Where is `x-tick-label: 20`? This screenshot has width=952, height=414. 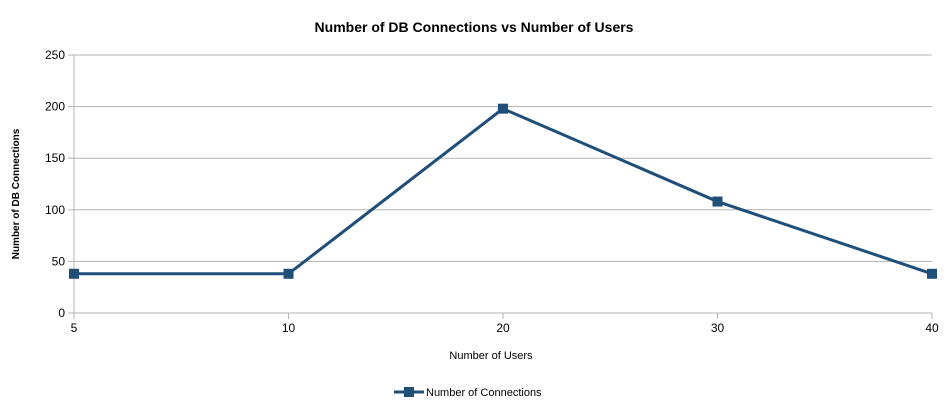 x-tick-label: 20 is located at coordinates (503, 328).